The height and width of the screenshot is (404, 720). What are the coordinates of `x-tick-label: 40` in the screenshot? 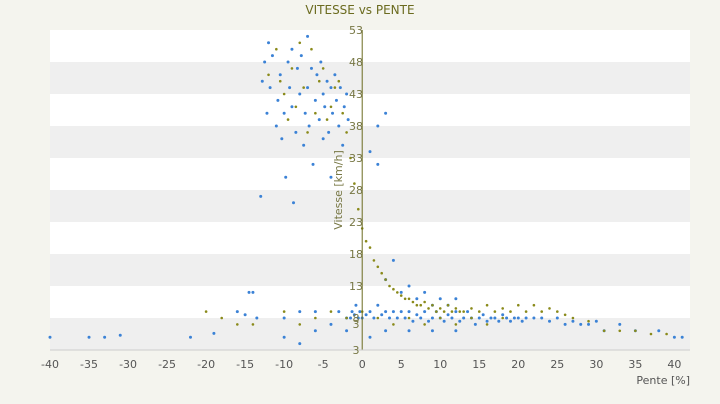 It's located at (674, 364).